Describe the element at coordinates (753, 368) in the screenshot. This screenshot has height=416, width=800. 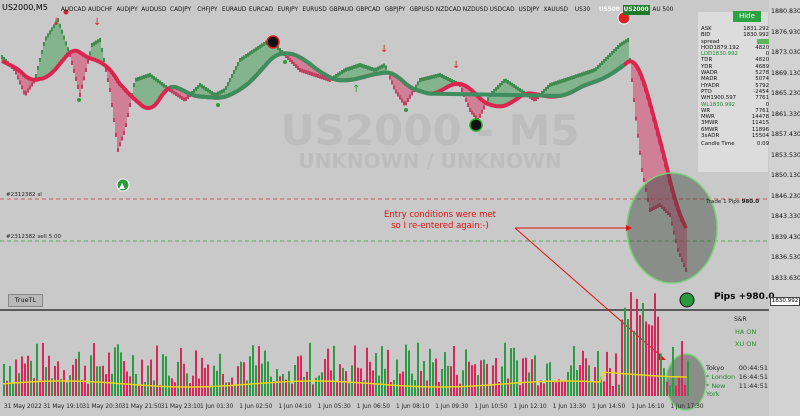
I see `session-time: 00:44:51` at that location.